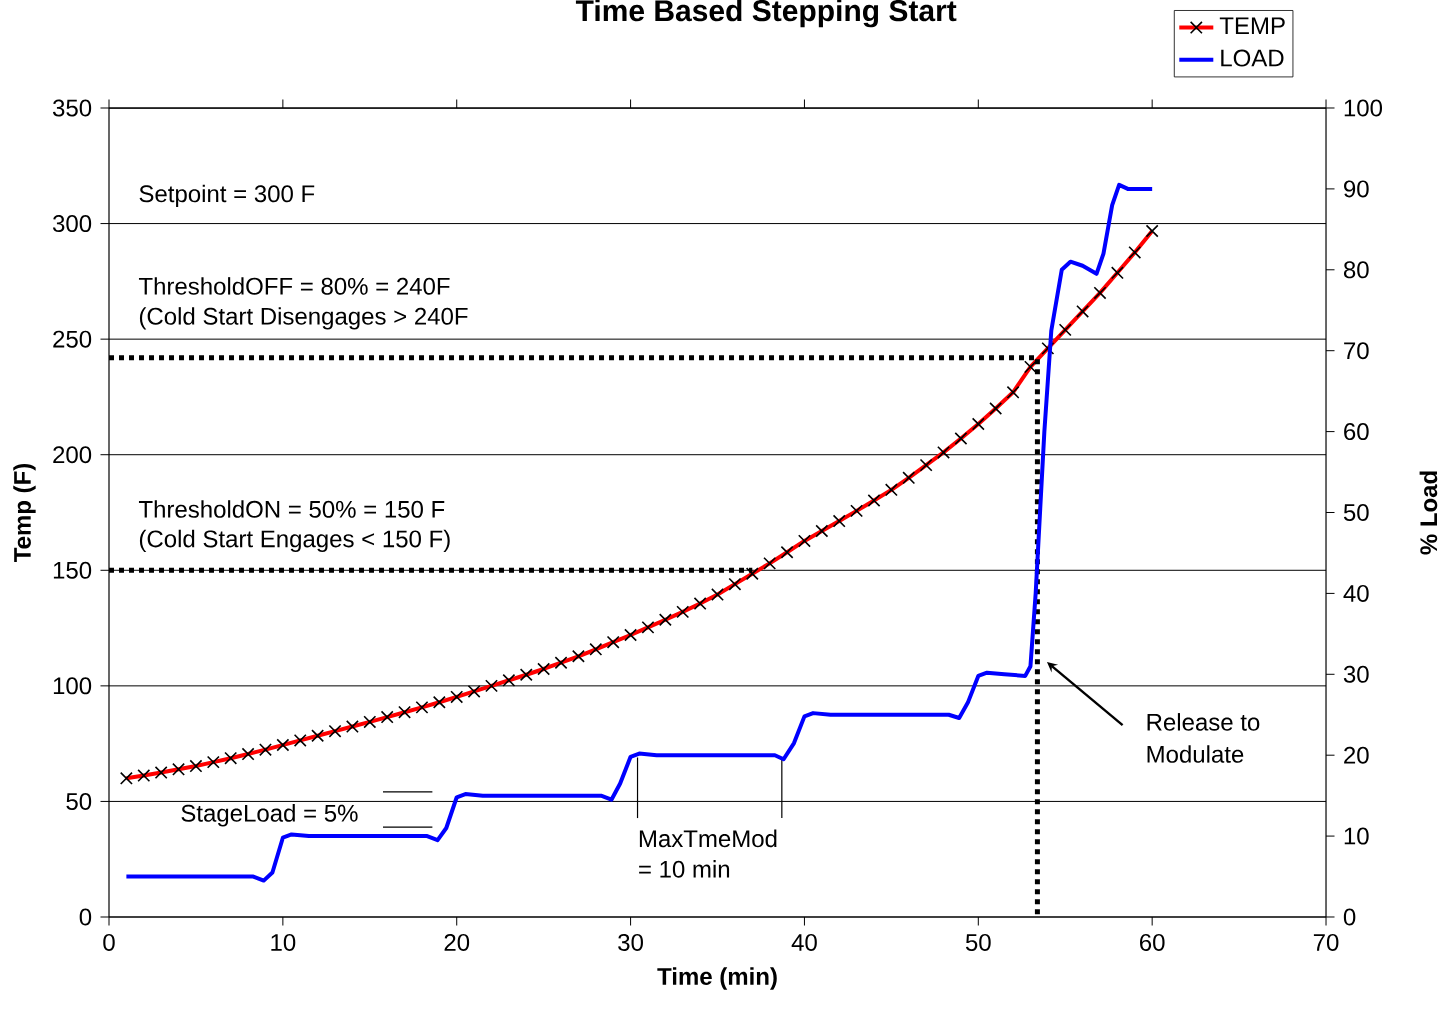 This screenshot has height=1013, width=1439. I want to click on annotation: (Cold Start Engages < 150 F), so click(294, 541).